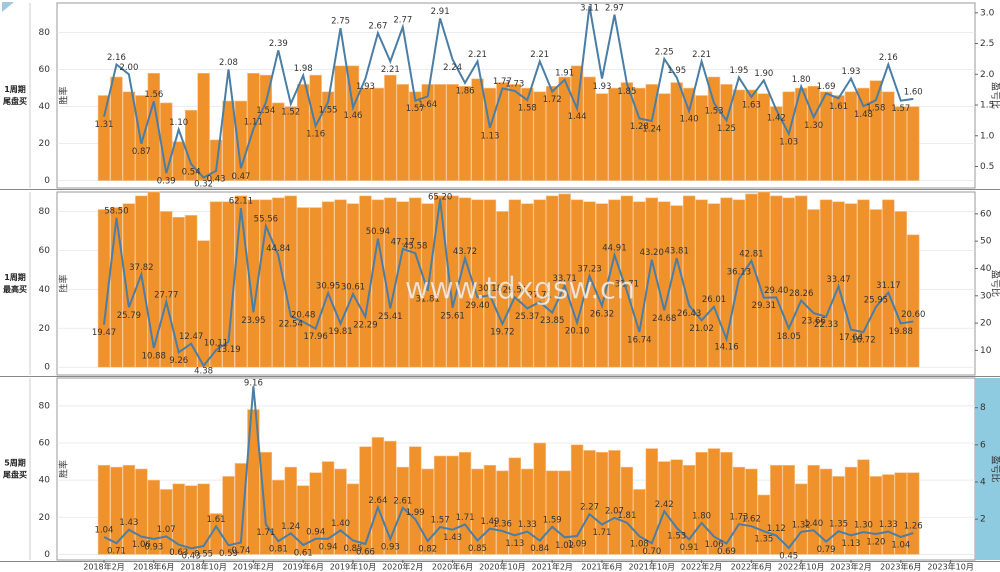 This screenshot has height=572, width=1000. I want to click on data-label: 13.19, so click(228, 350).